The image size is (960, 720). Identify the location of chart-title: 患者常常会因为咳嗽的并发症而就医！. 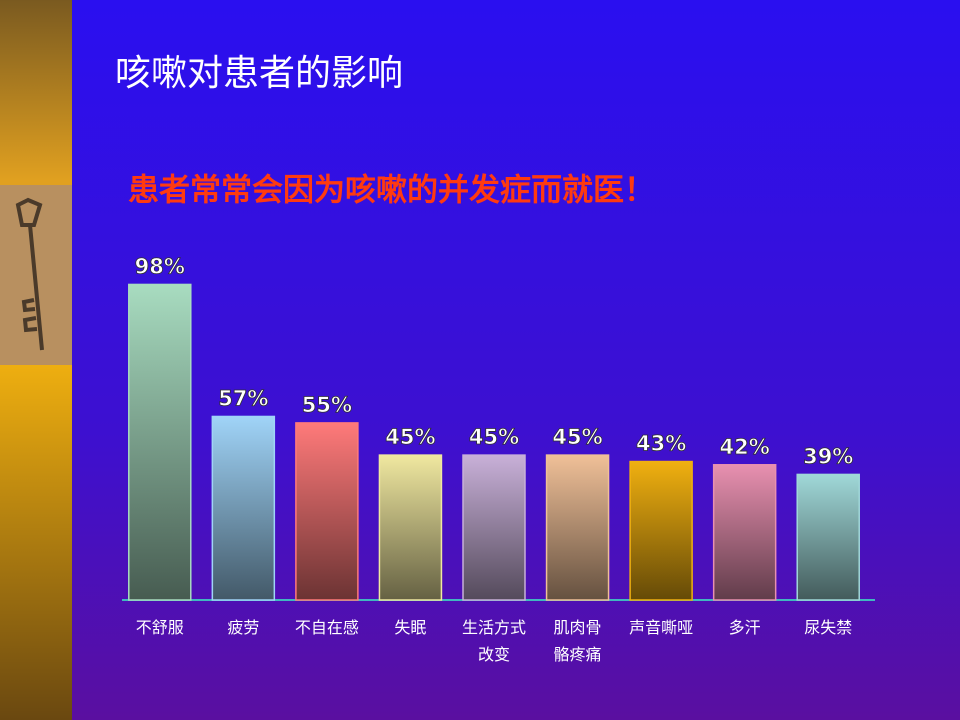
(391, 191).